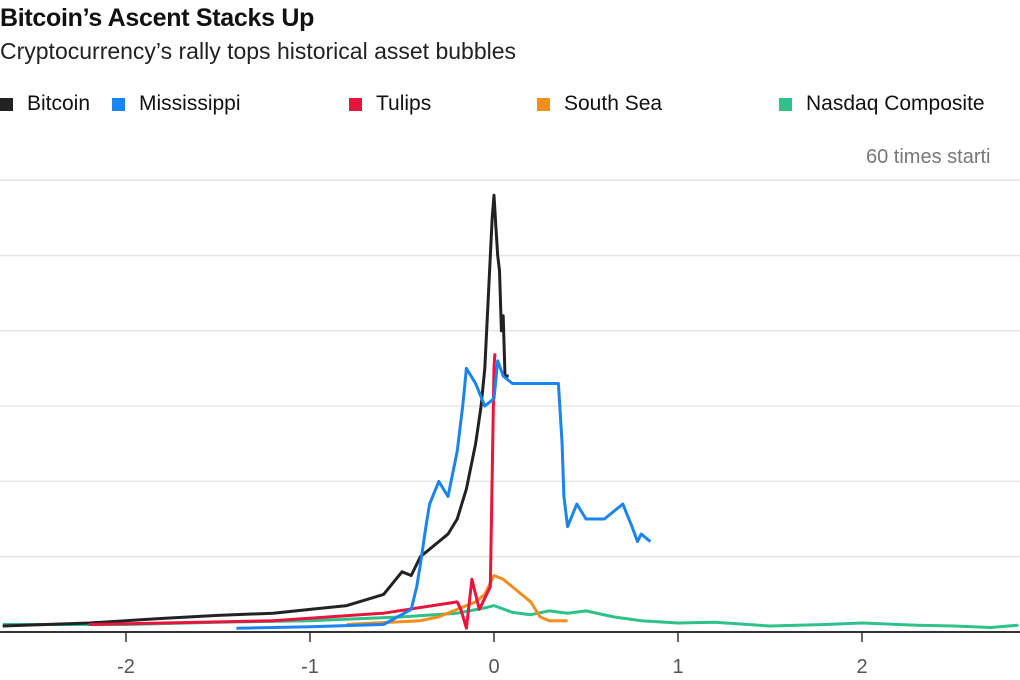  I want to click on legend-label: Mississippi, so click(190, 103).